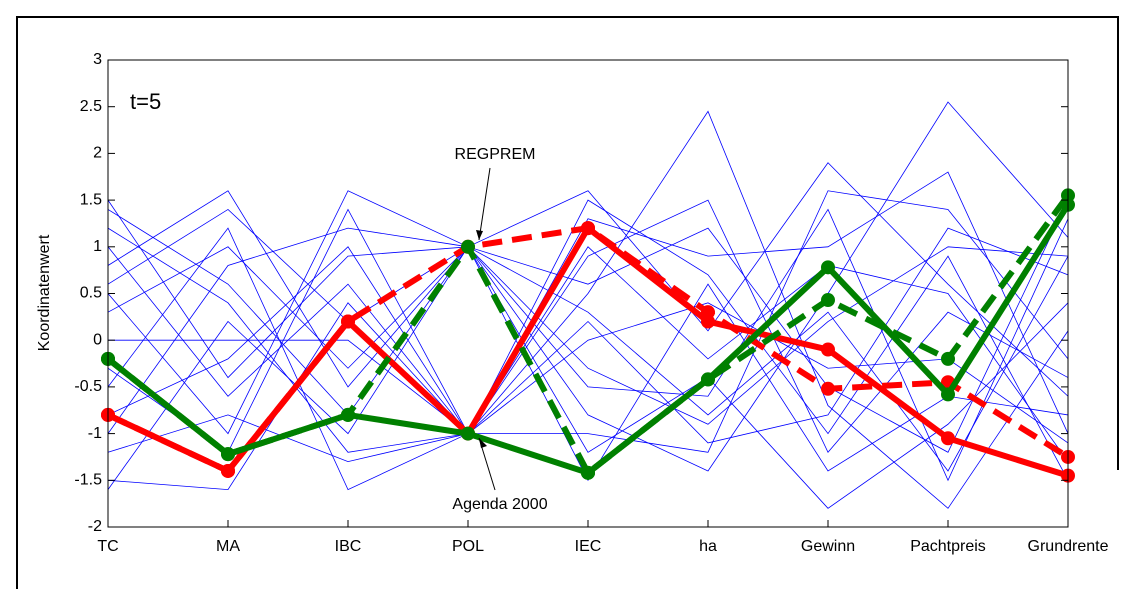 This screenshot has width=1122, height=589. What do you see at coordinates (97, 153) in the screenshot?
I see `y-tick-label: 2` at bounding box center [97, 153].